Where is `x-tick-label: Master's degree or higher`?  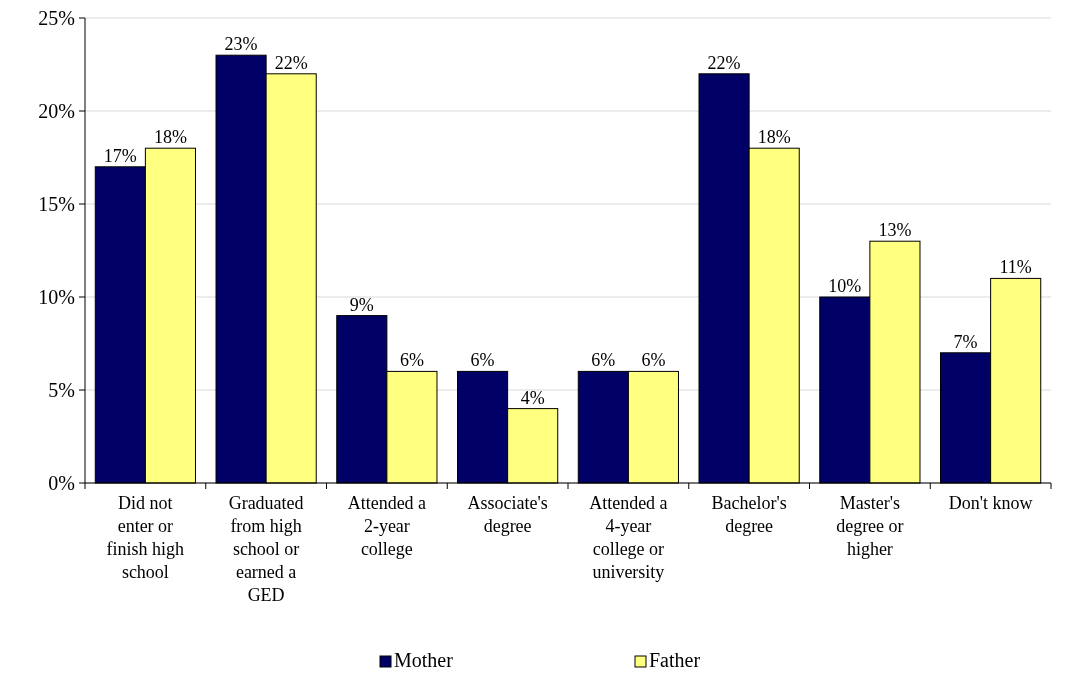
x-tick-label: Master's degree or higher is located at coordinates (870, 526).